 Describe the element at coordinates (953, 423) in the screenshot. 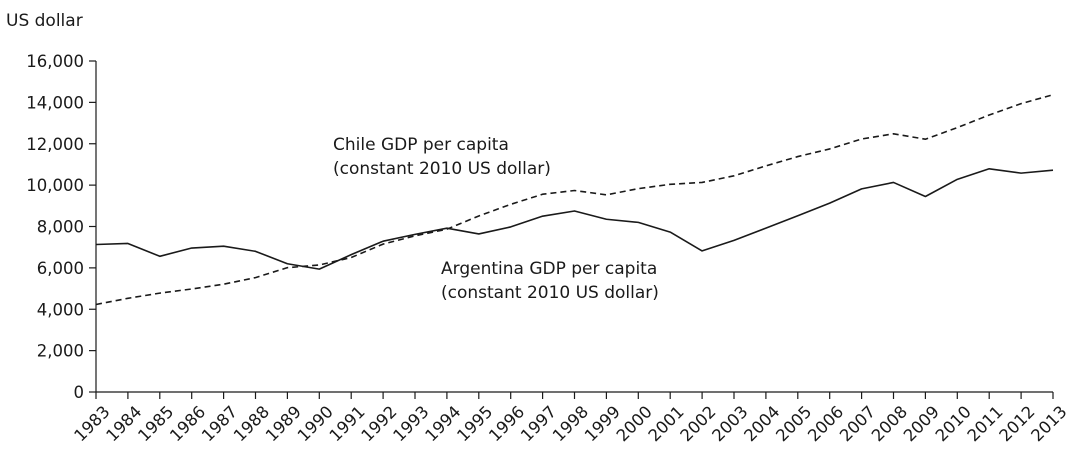

I see `x-tick-label: 2010` at that location.